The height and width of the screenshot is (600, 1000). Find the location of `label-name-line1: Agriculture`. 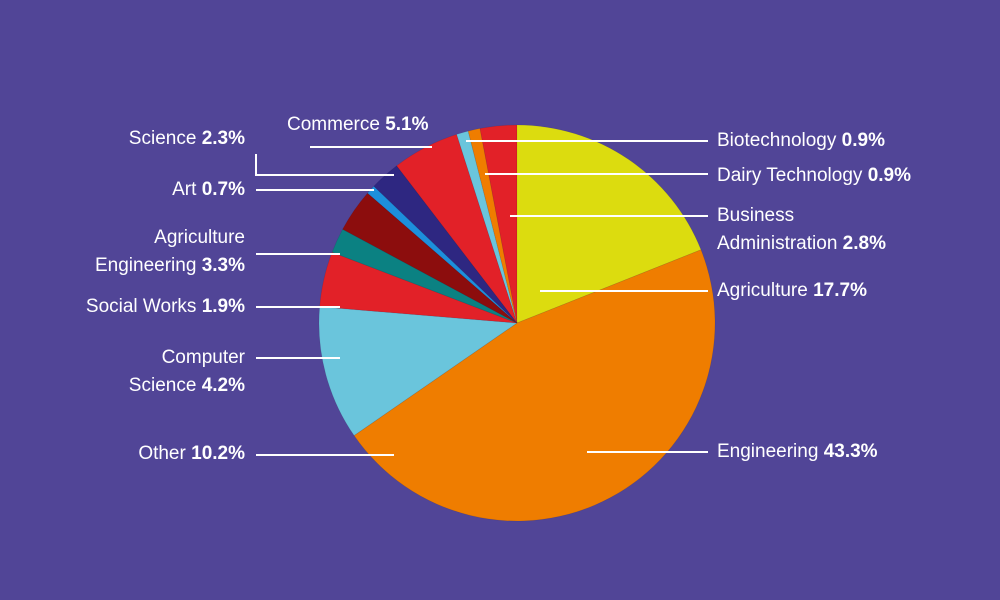

label-name-line1: Agriculture is located at coordinates (199, 237).